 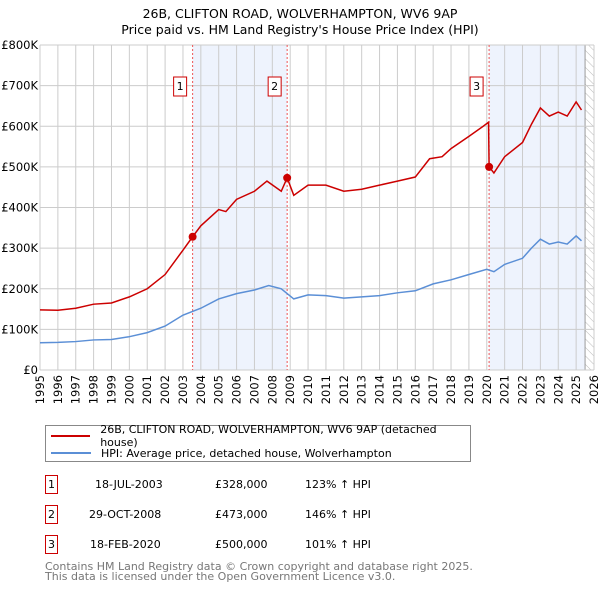 I want to click on sale-badge: 1, so click(x=51, y=484).